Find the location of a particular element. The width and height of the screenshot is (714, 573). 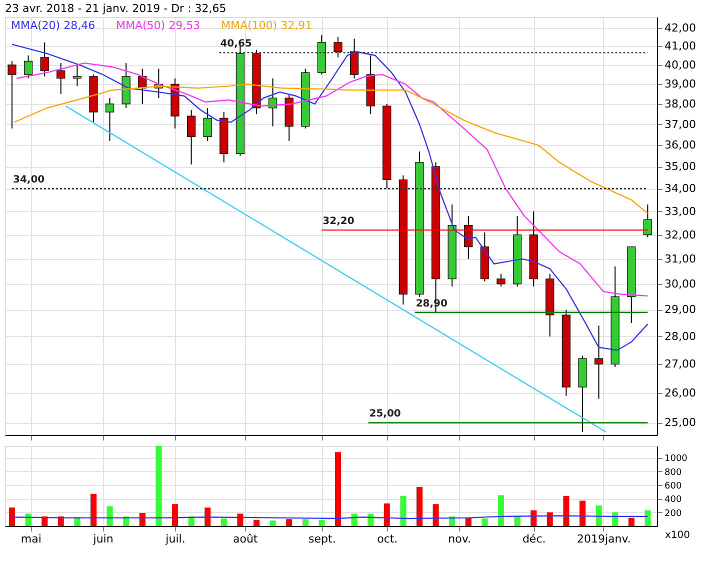

y-tick-label: 600 is located at coordinates (673, 486).